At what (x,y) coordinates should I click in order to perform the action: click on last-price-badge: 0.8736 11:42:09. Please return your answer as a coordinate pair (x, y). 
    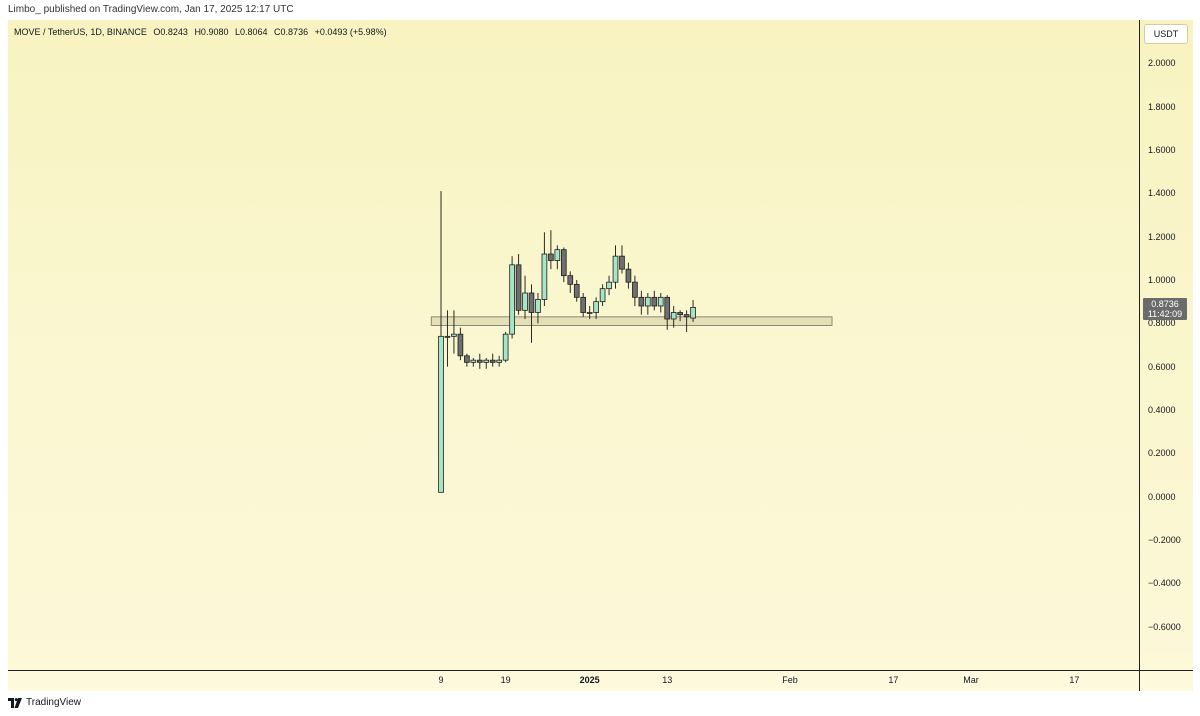
    Looking at the image, I should click on (1165, 309).